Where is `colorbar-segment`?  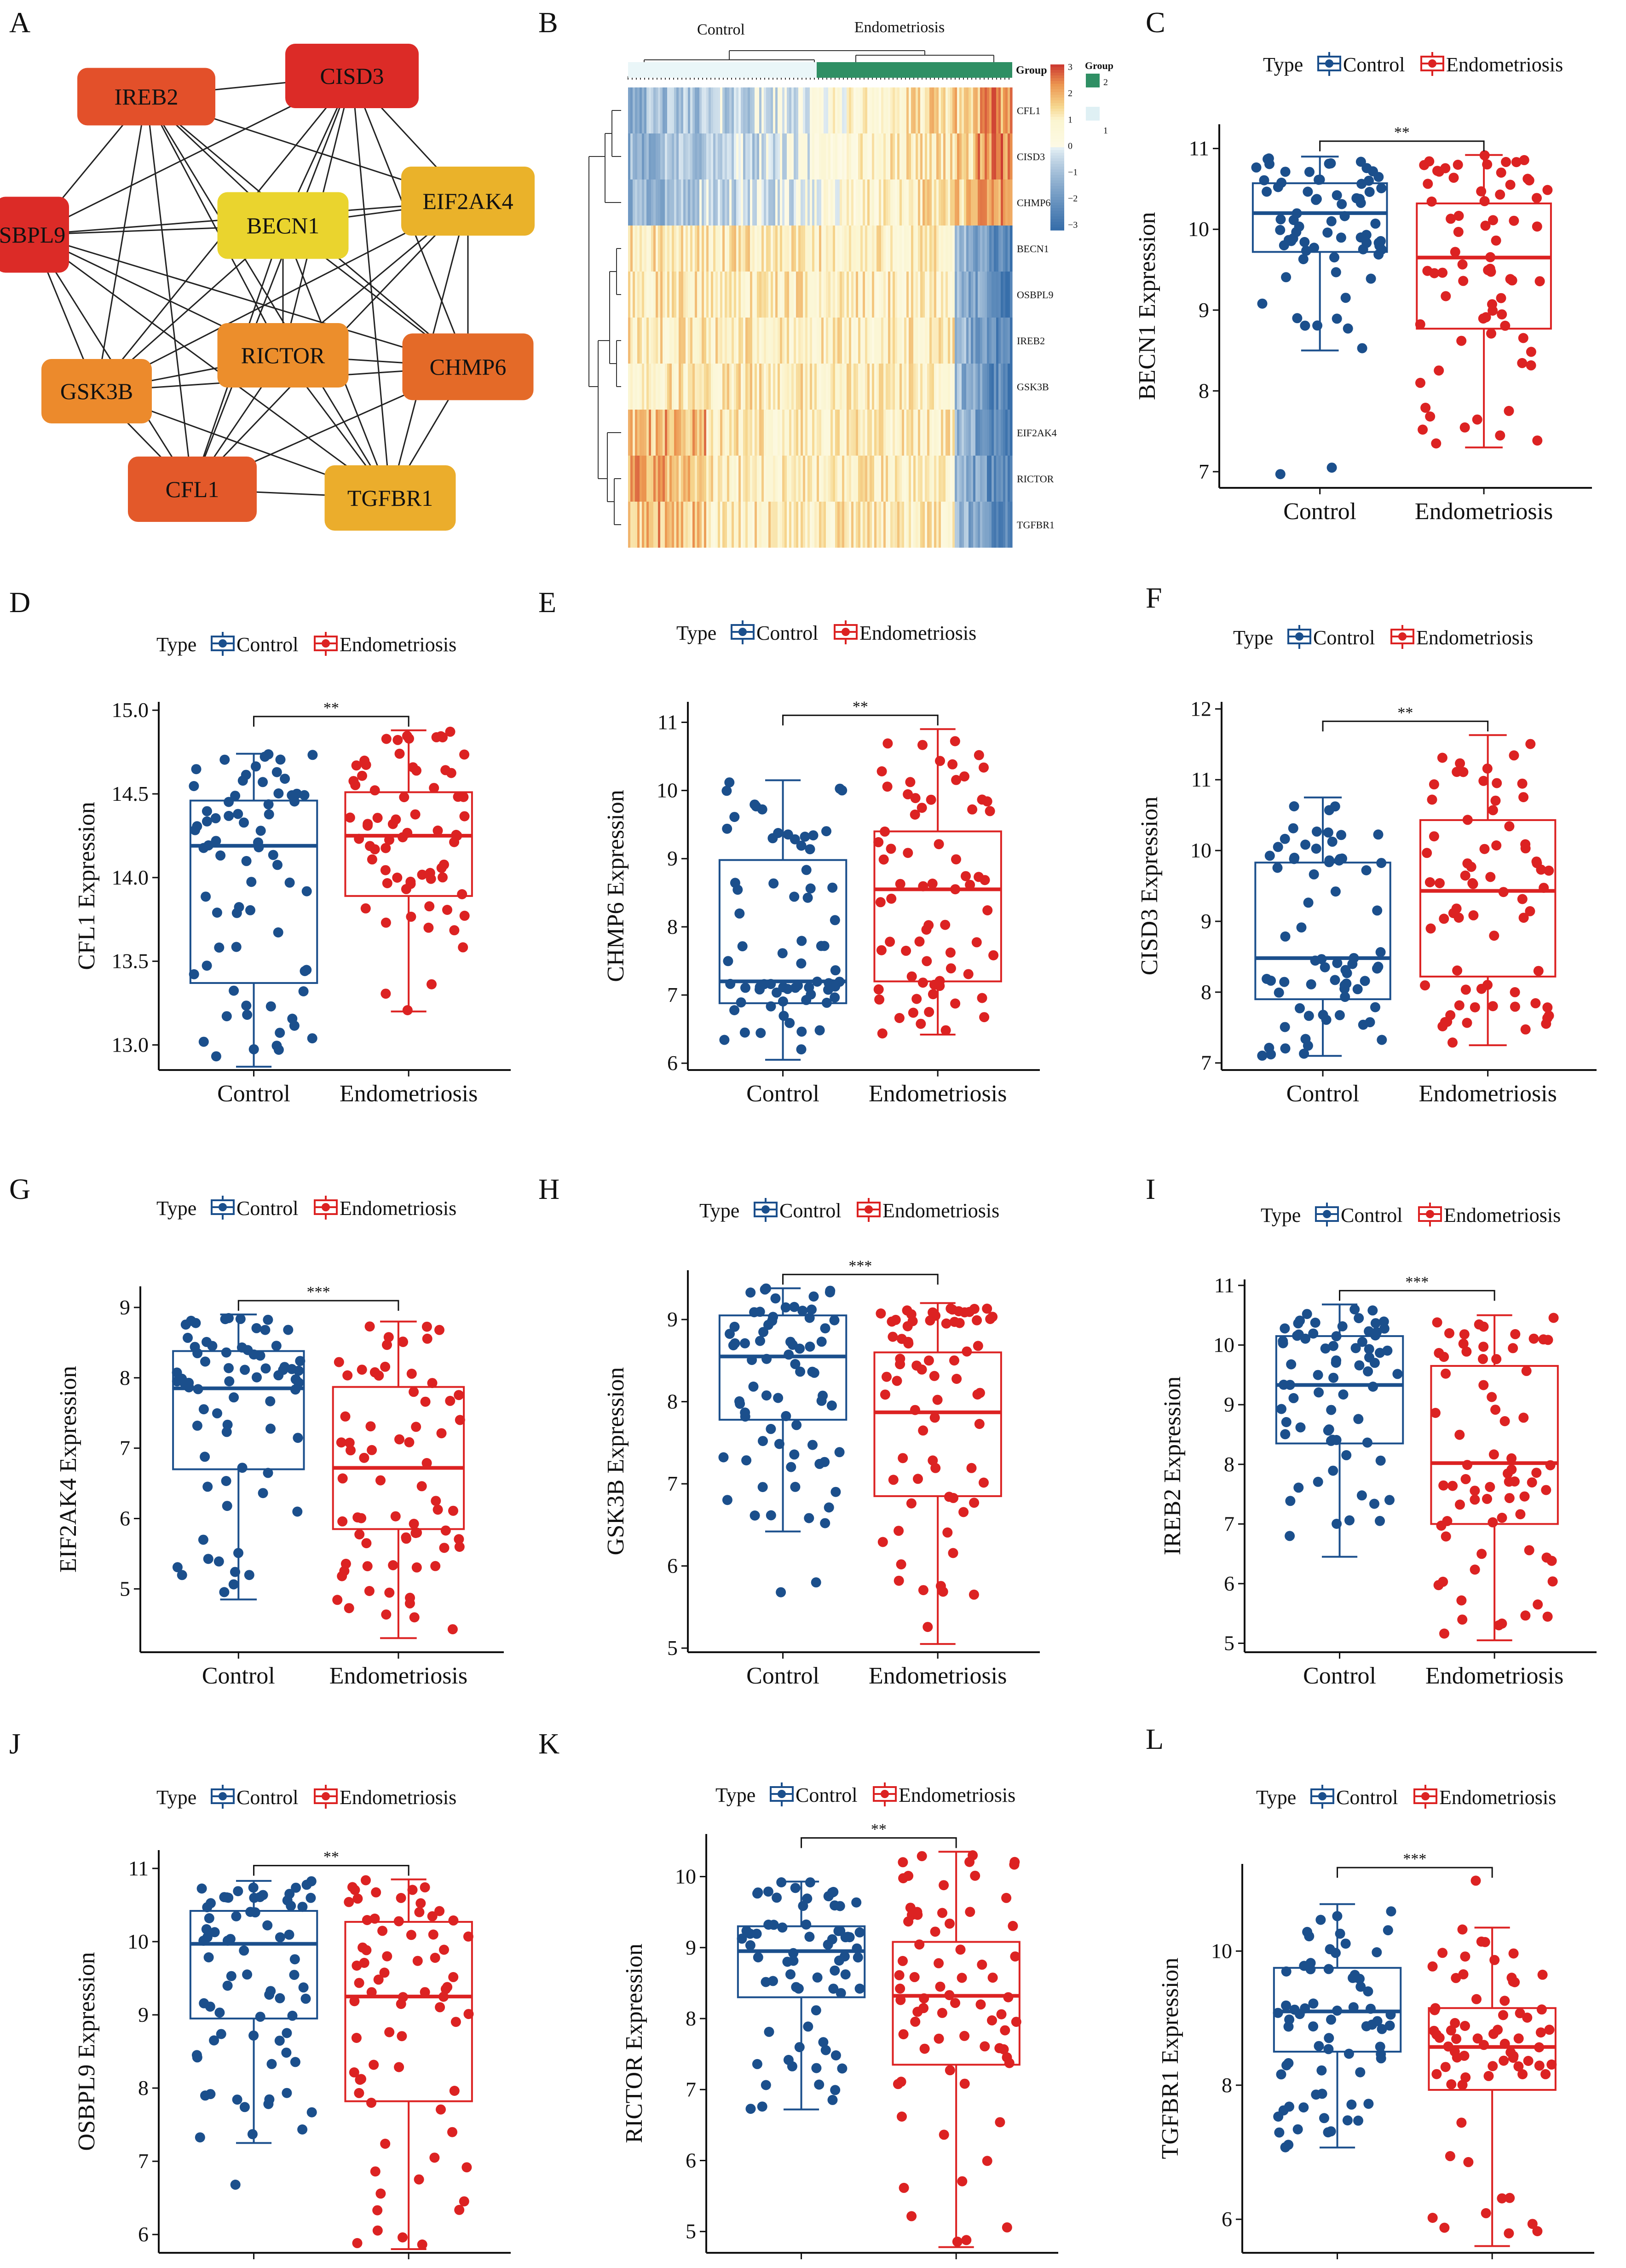 colorbar-segment is located at coordinates (1057, 140).